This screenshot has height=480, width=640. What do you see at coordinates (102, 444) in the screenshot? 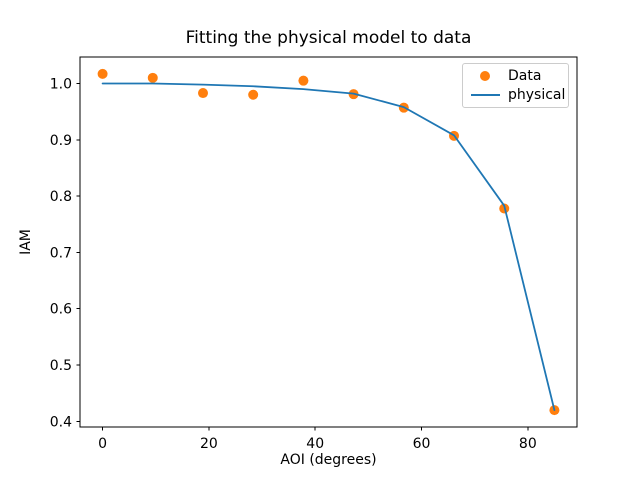
I see `x-tick-label: 0` at bounding box center [102, 444].